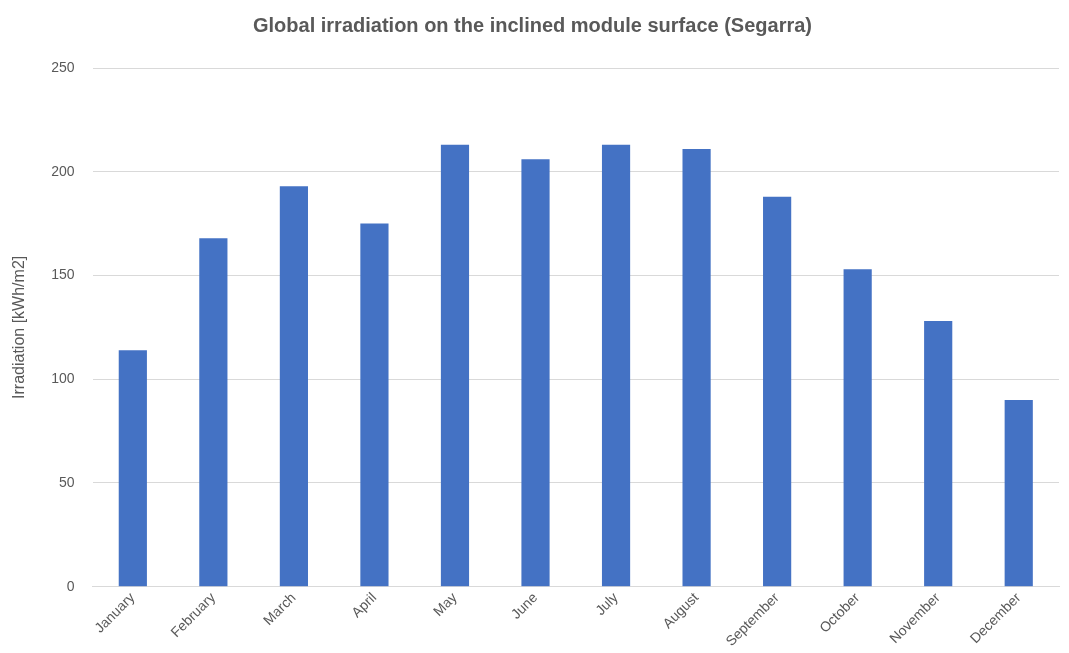  What do you see at coordinates (63, 274) in the screenshot?
I see `y-tick-label: 150` at bounding box center [63, 274].